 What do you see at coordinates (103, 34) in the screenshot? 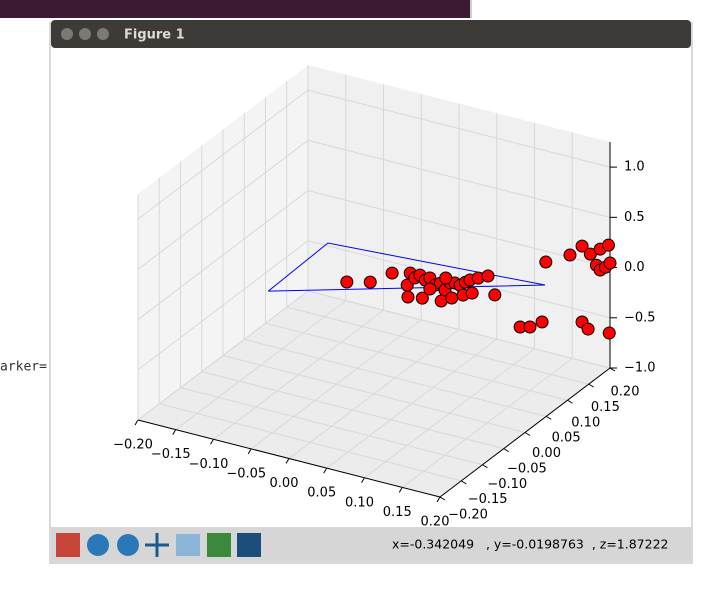
I see `maximize-button` at bounding box center [103, 34].